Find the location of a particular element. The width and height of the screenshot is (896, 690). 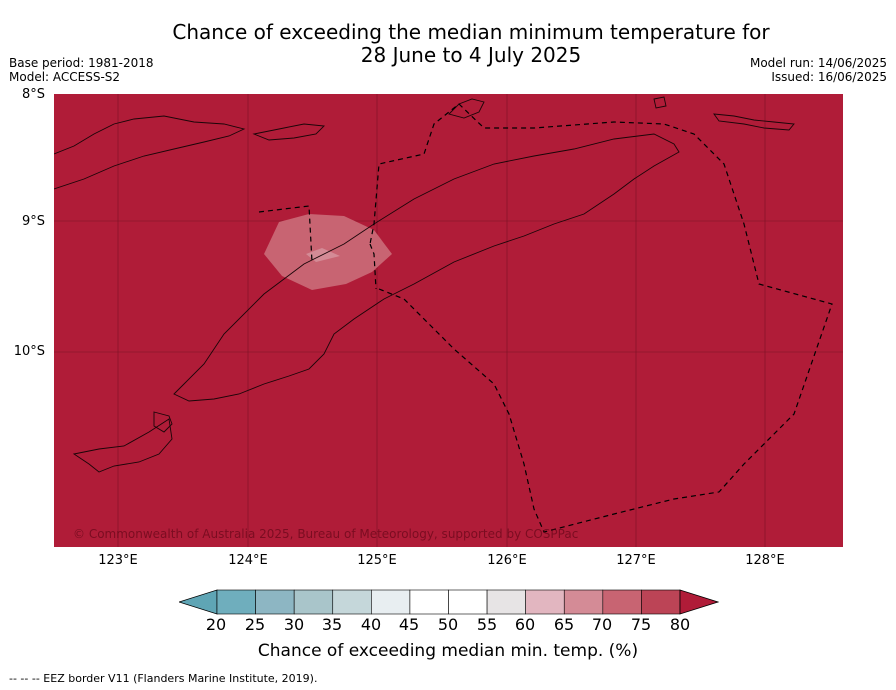

colorbar-label-55: 55 is located at coordinates (487, 624).